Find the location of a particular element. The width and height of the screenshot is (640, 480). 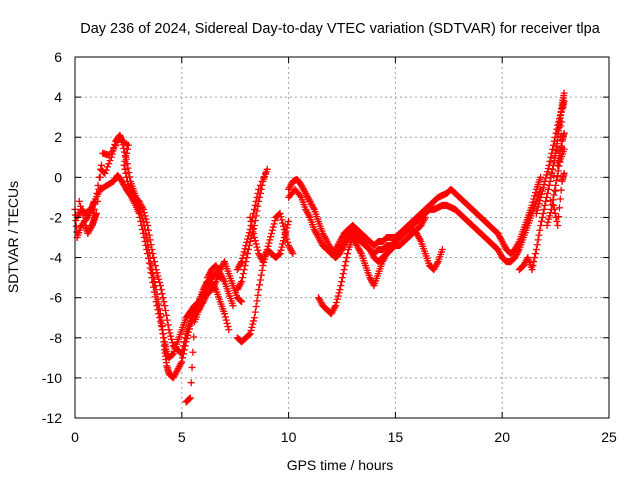

series-track-g is located at coordinates (271, 237).